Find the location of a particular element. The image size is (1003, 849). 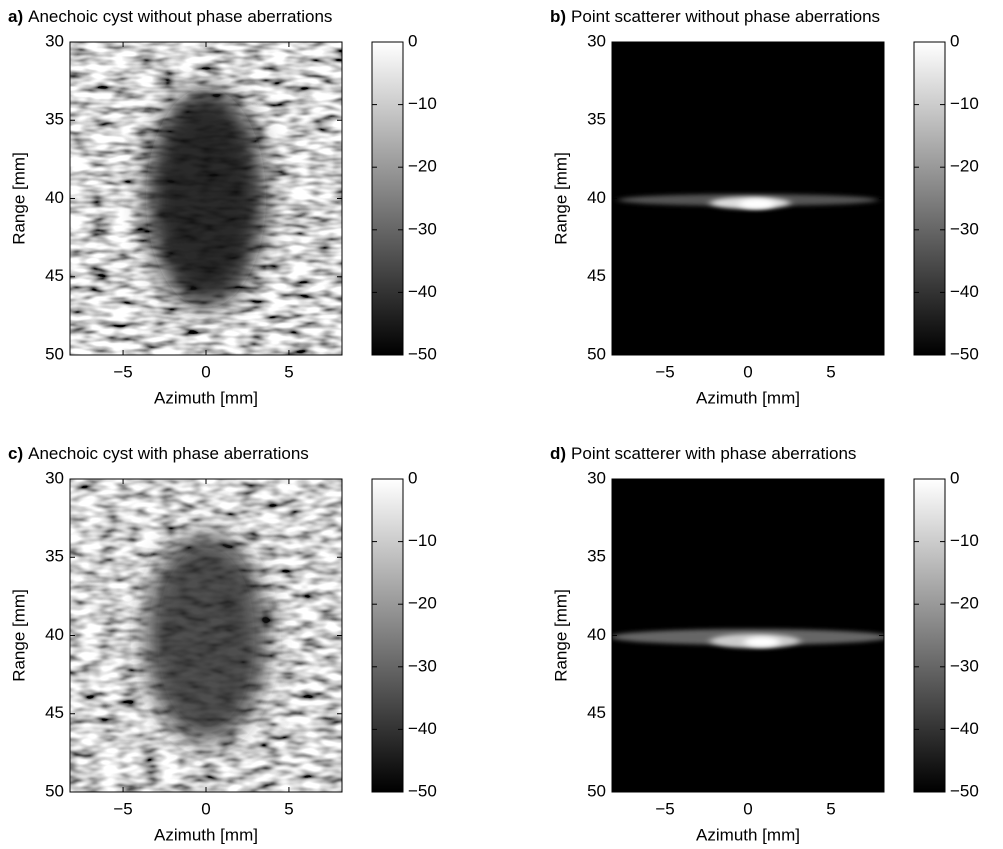

panel-label: c) is located at coordinates (15, 453).